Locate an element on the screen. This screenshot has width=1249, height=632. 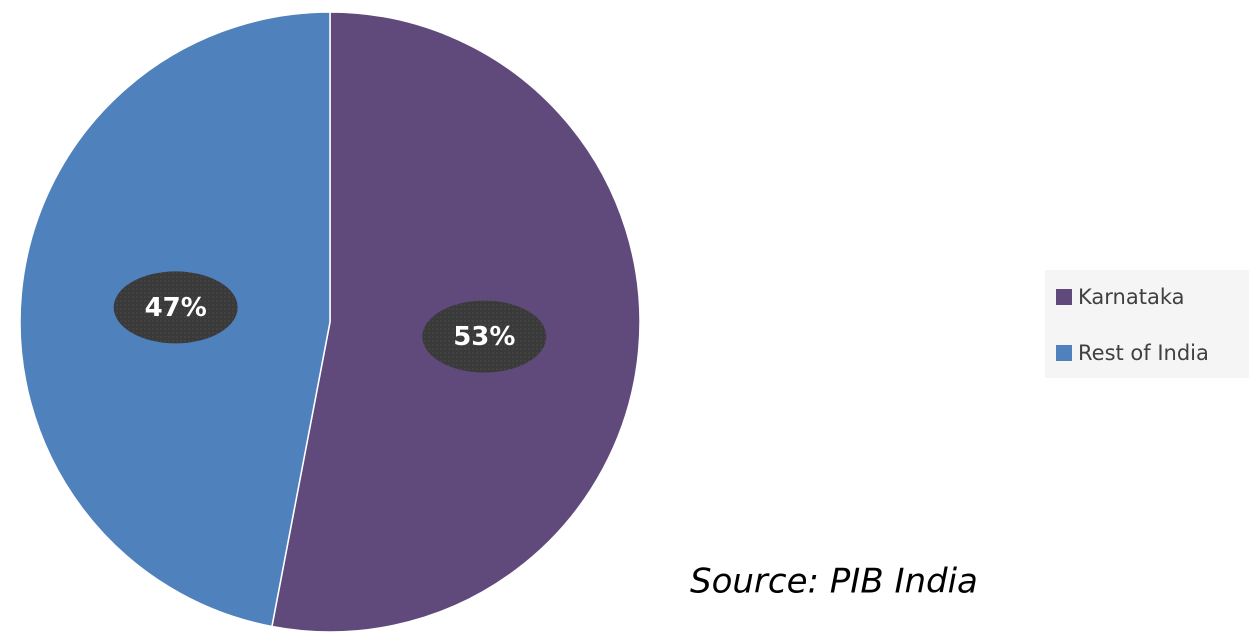
data-label: 47% is located at coordinates (176, 308).